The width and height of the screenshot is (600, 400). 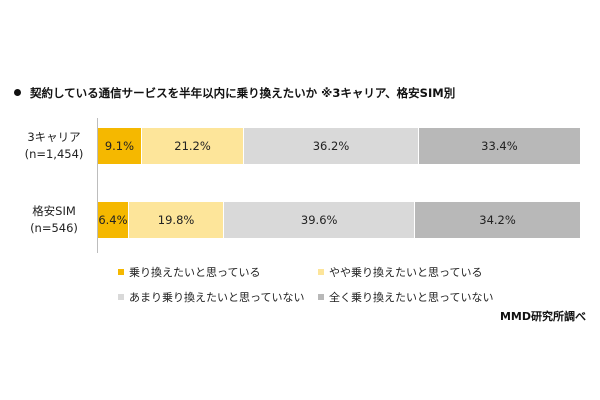 I want to click on category-axis-line, so click(x=97, y=185).